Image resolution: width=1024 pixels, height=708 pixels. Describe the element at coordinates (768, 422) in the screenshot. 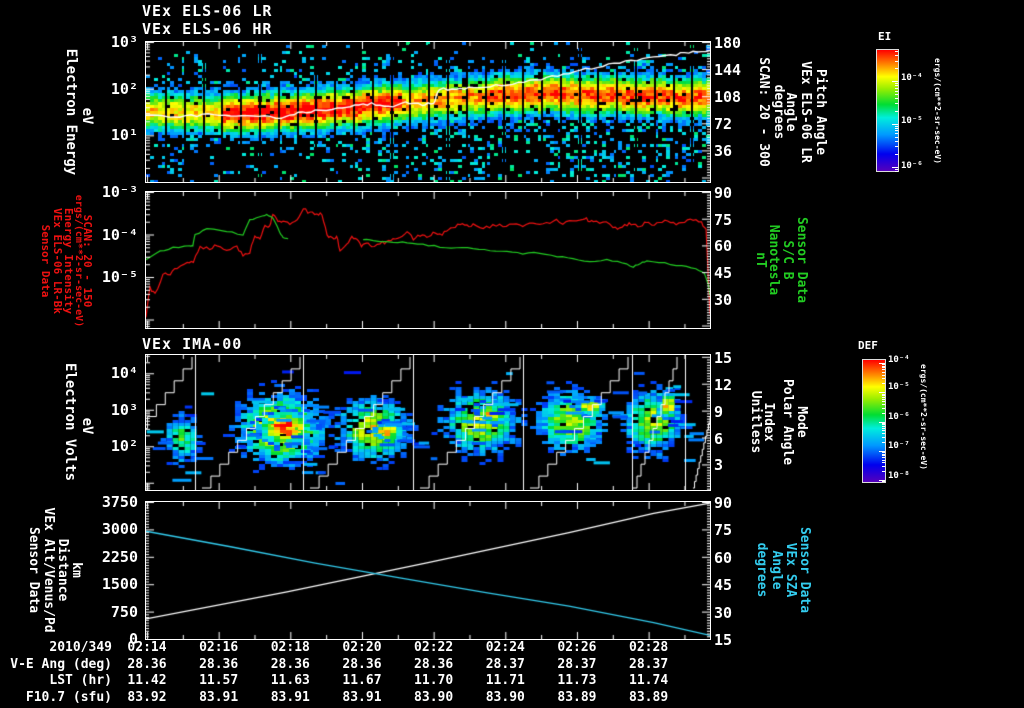

I see `panel3-right-label-index: Index` at that location.